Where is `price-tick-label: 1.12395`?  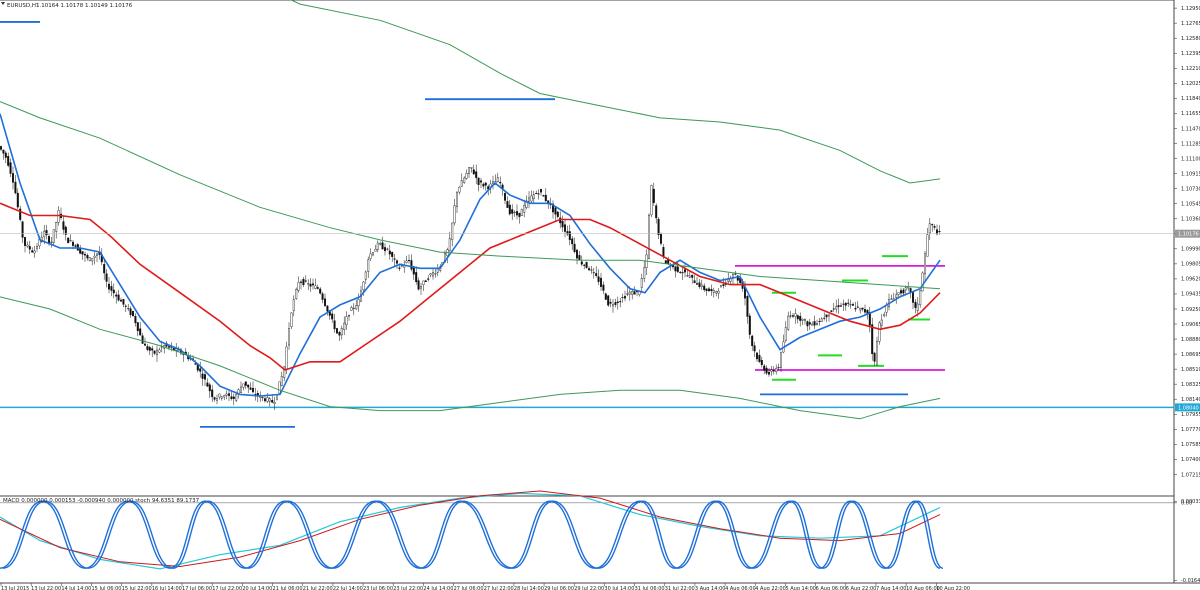 price-tick-label: 1.12395 is located at coordinates (1190, 54).